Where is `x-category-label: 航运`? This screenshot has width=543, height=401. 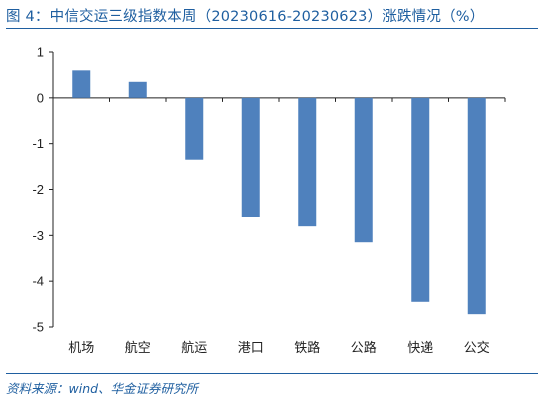 x-category-label: 航运 is located at coordinates (194, 348).